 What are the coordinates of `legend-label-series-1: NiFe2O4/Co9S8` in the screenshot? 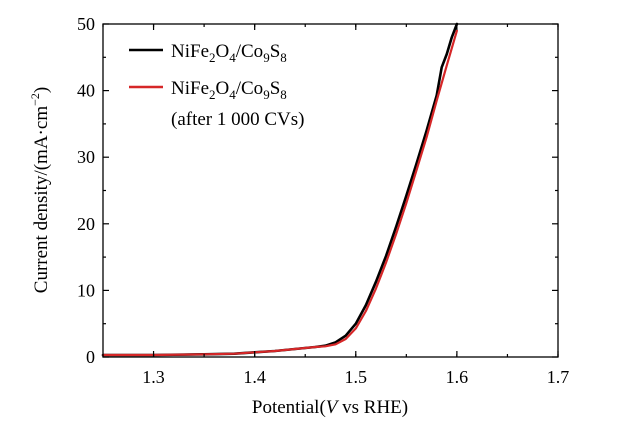 It's located at (229, 53).